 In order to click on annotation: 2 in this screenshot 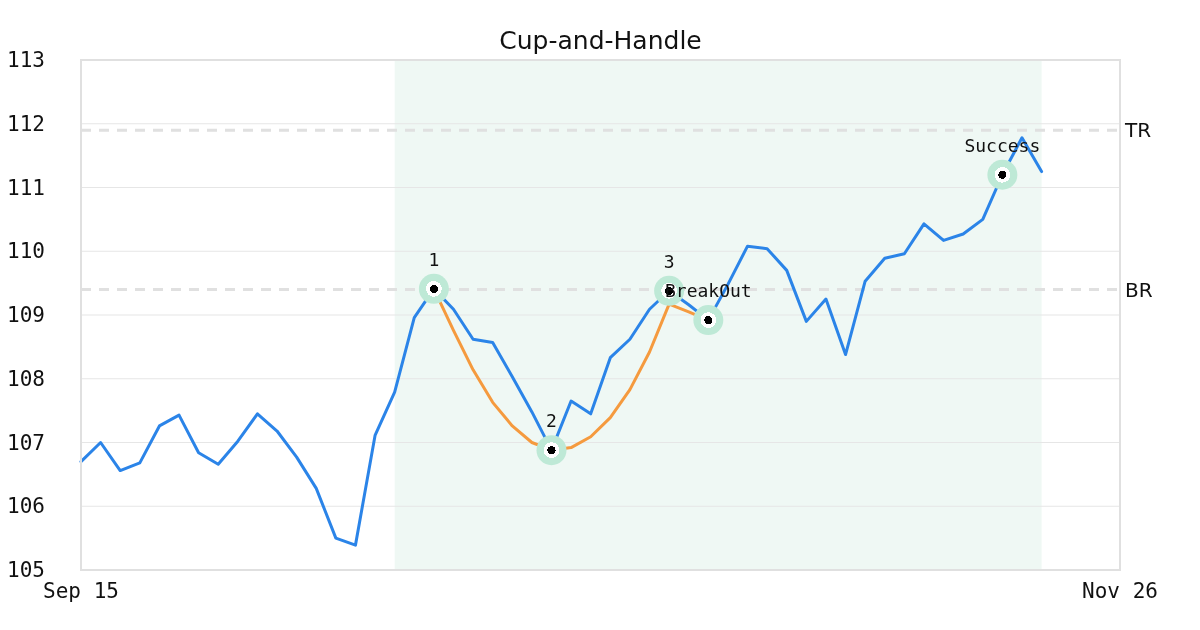, I will do `click(551, 421)`.